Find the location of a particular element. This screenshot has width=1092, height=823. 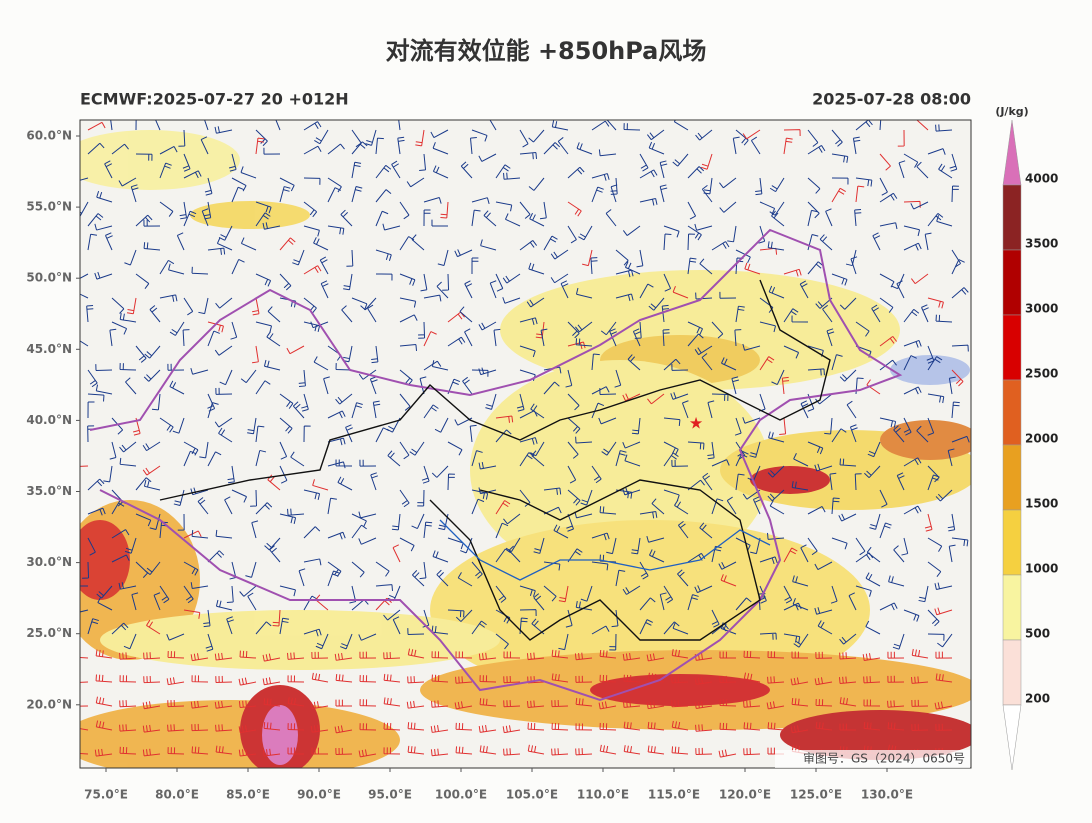

title: 对流有效位能 +850hPa风场 is located at coordinates (546, 51).